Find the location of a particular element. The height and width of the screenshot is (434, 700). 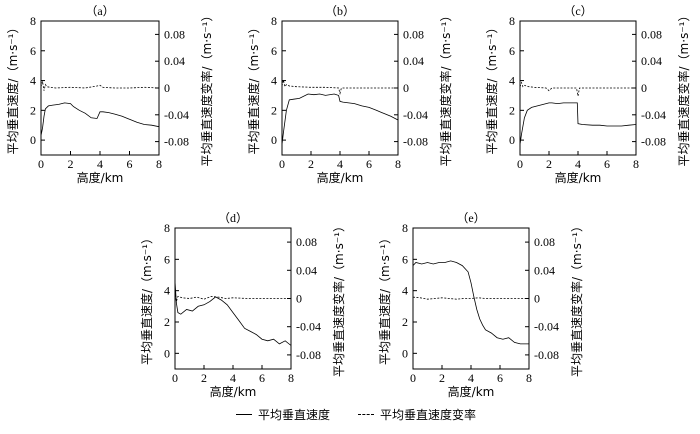

legend-item-dashed: 平均垂直速度变率 is located at coordinates (417, 414).